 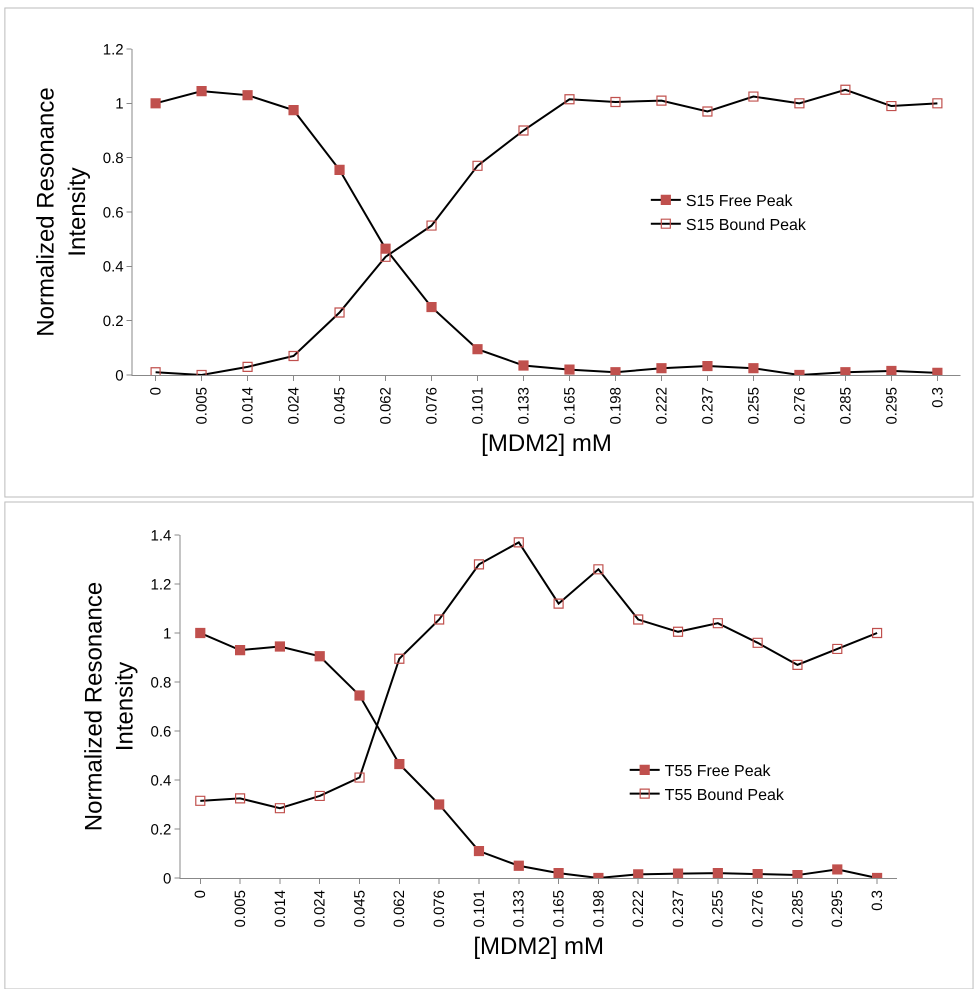 I want to click on y-tick-label: 0.6, so click(x=113, y=213).